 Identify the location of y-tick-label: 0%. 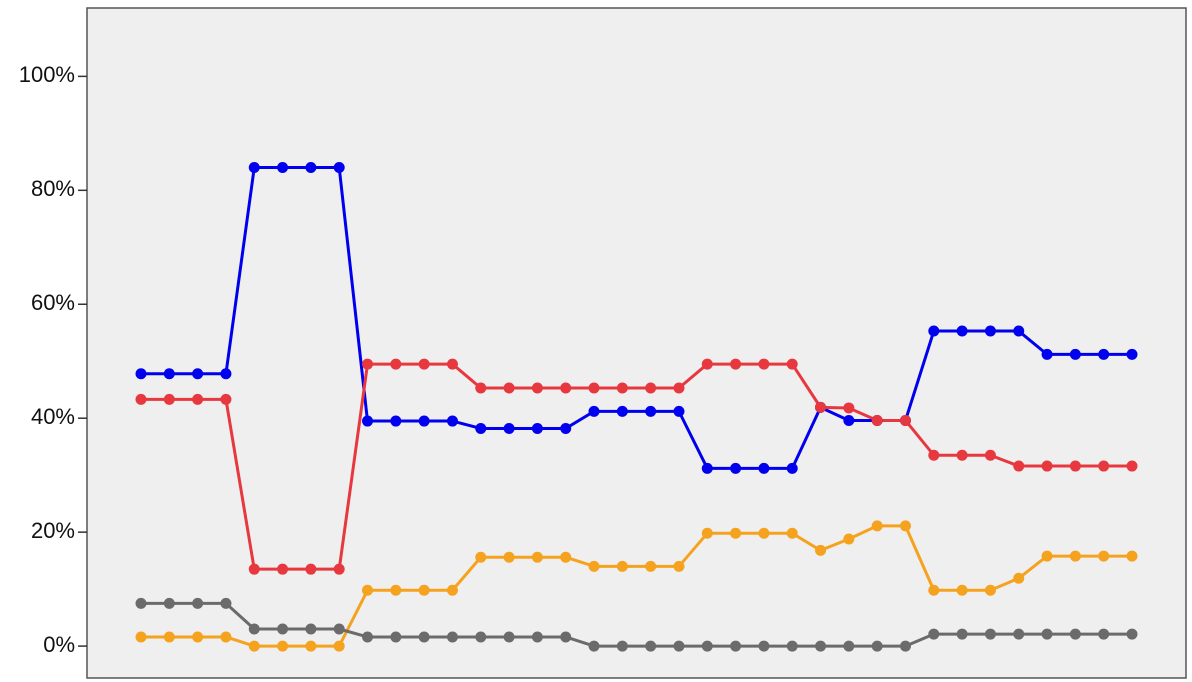
(59, 644).